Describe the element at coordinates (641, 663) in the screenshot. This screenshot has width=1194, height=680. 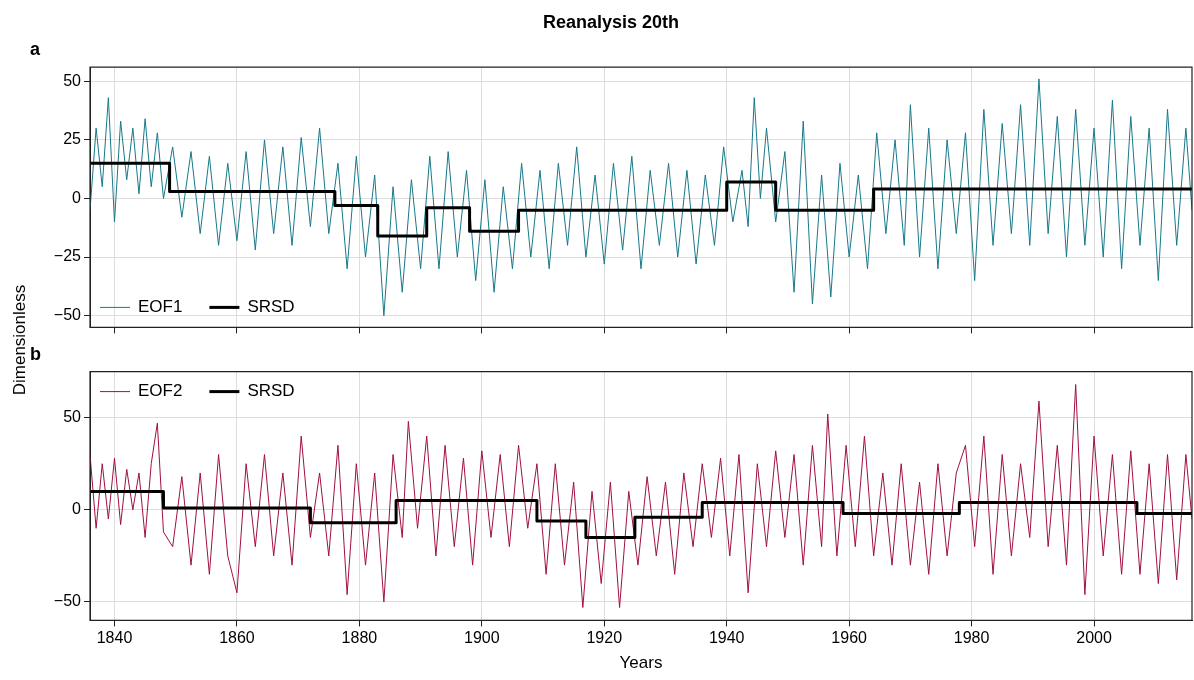
I see `x-axis-title: Years` at that location.